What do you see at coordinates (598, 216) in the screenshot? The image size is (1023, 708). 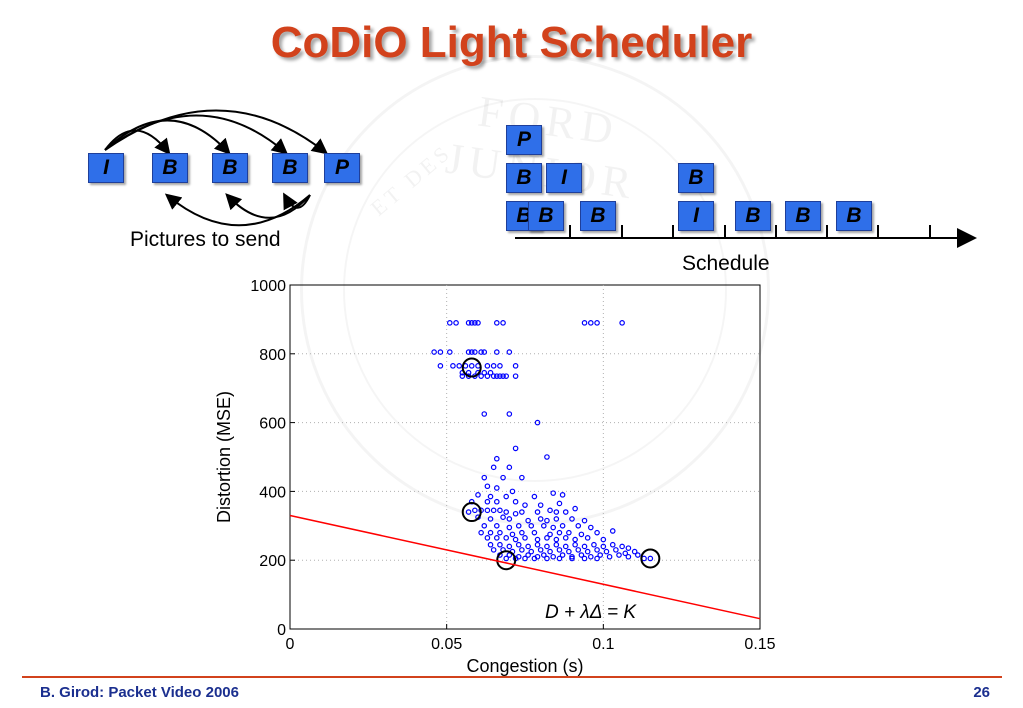 I see `schedule-col3-B: B` at bounding box center [598, 216].